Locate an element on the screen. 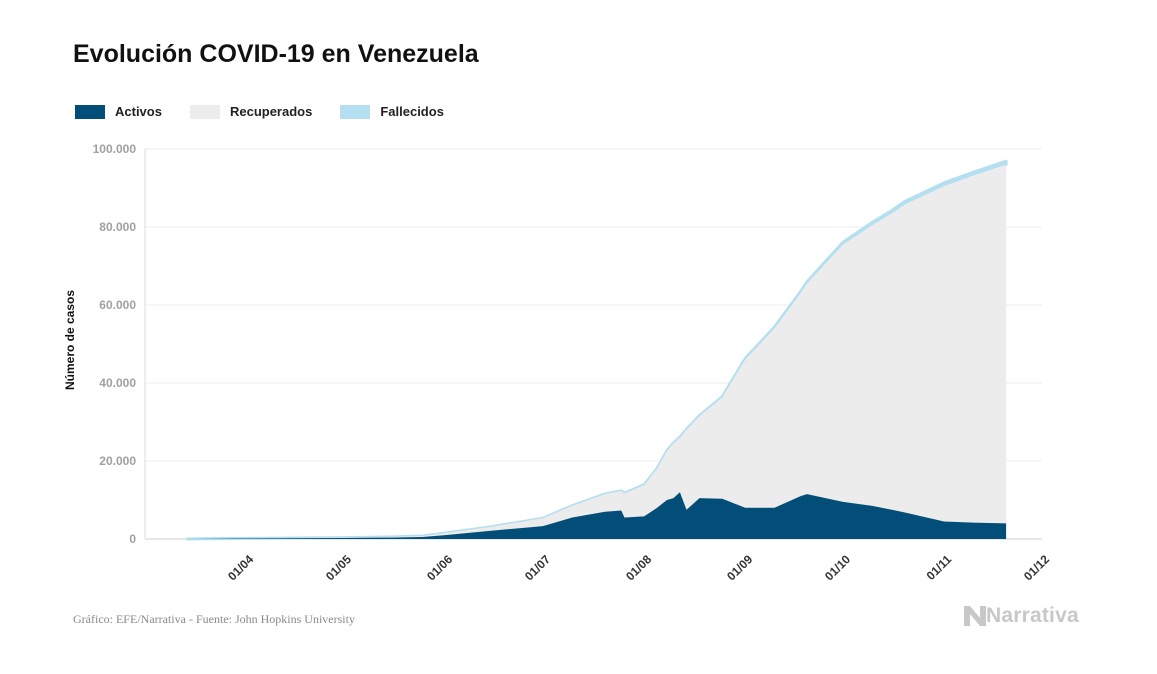  legend-label-recuperados: Recuperados is located at coordinates (271, 111).